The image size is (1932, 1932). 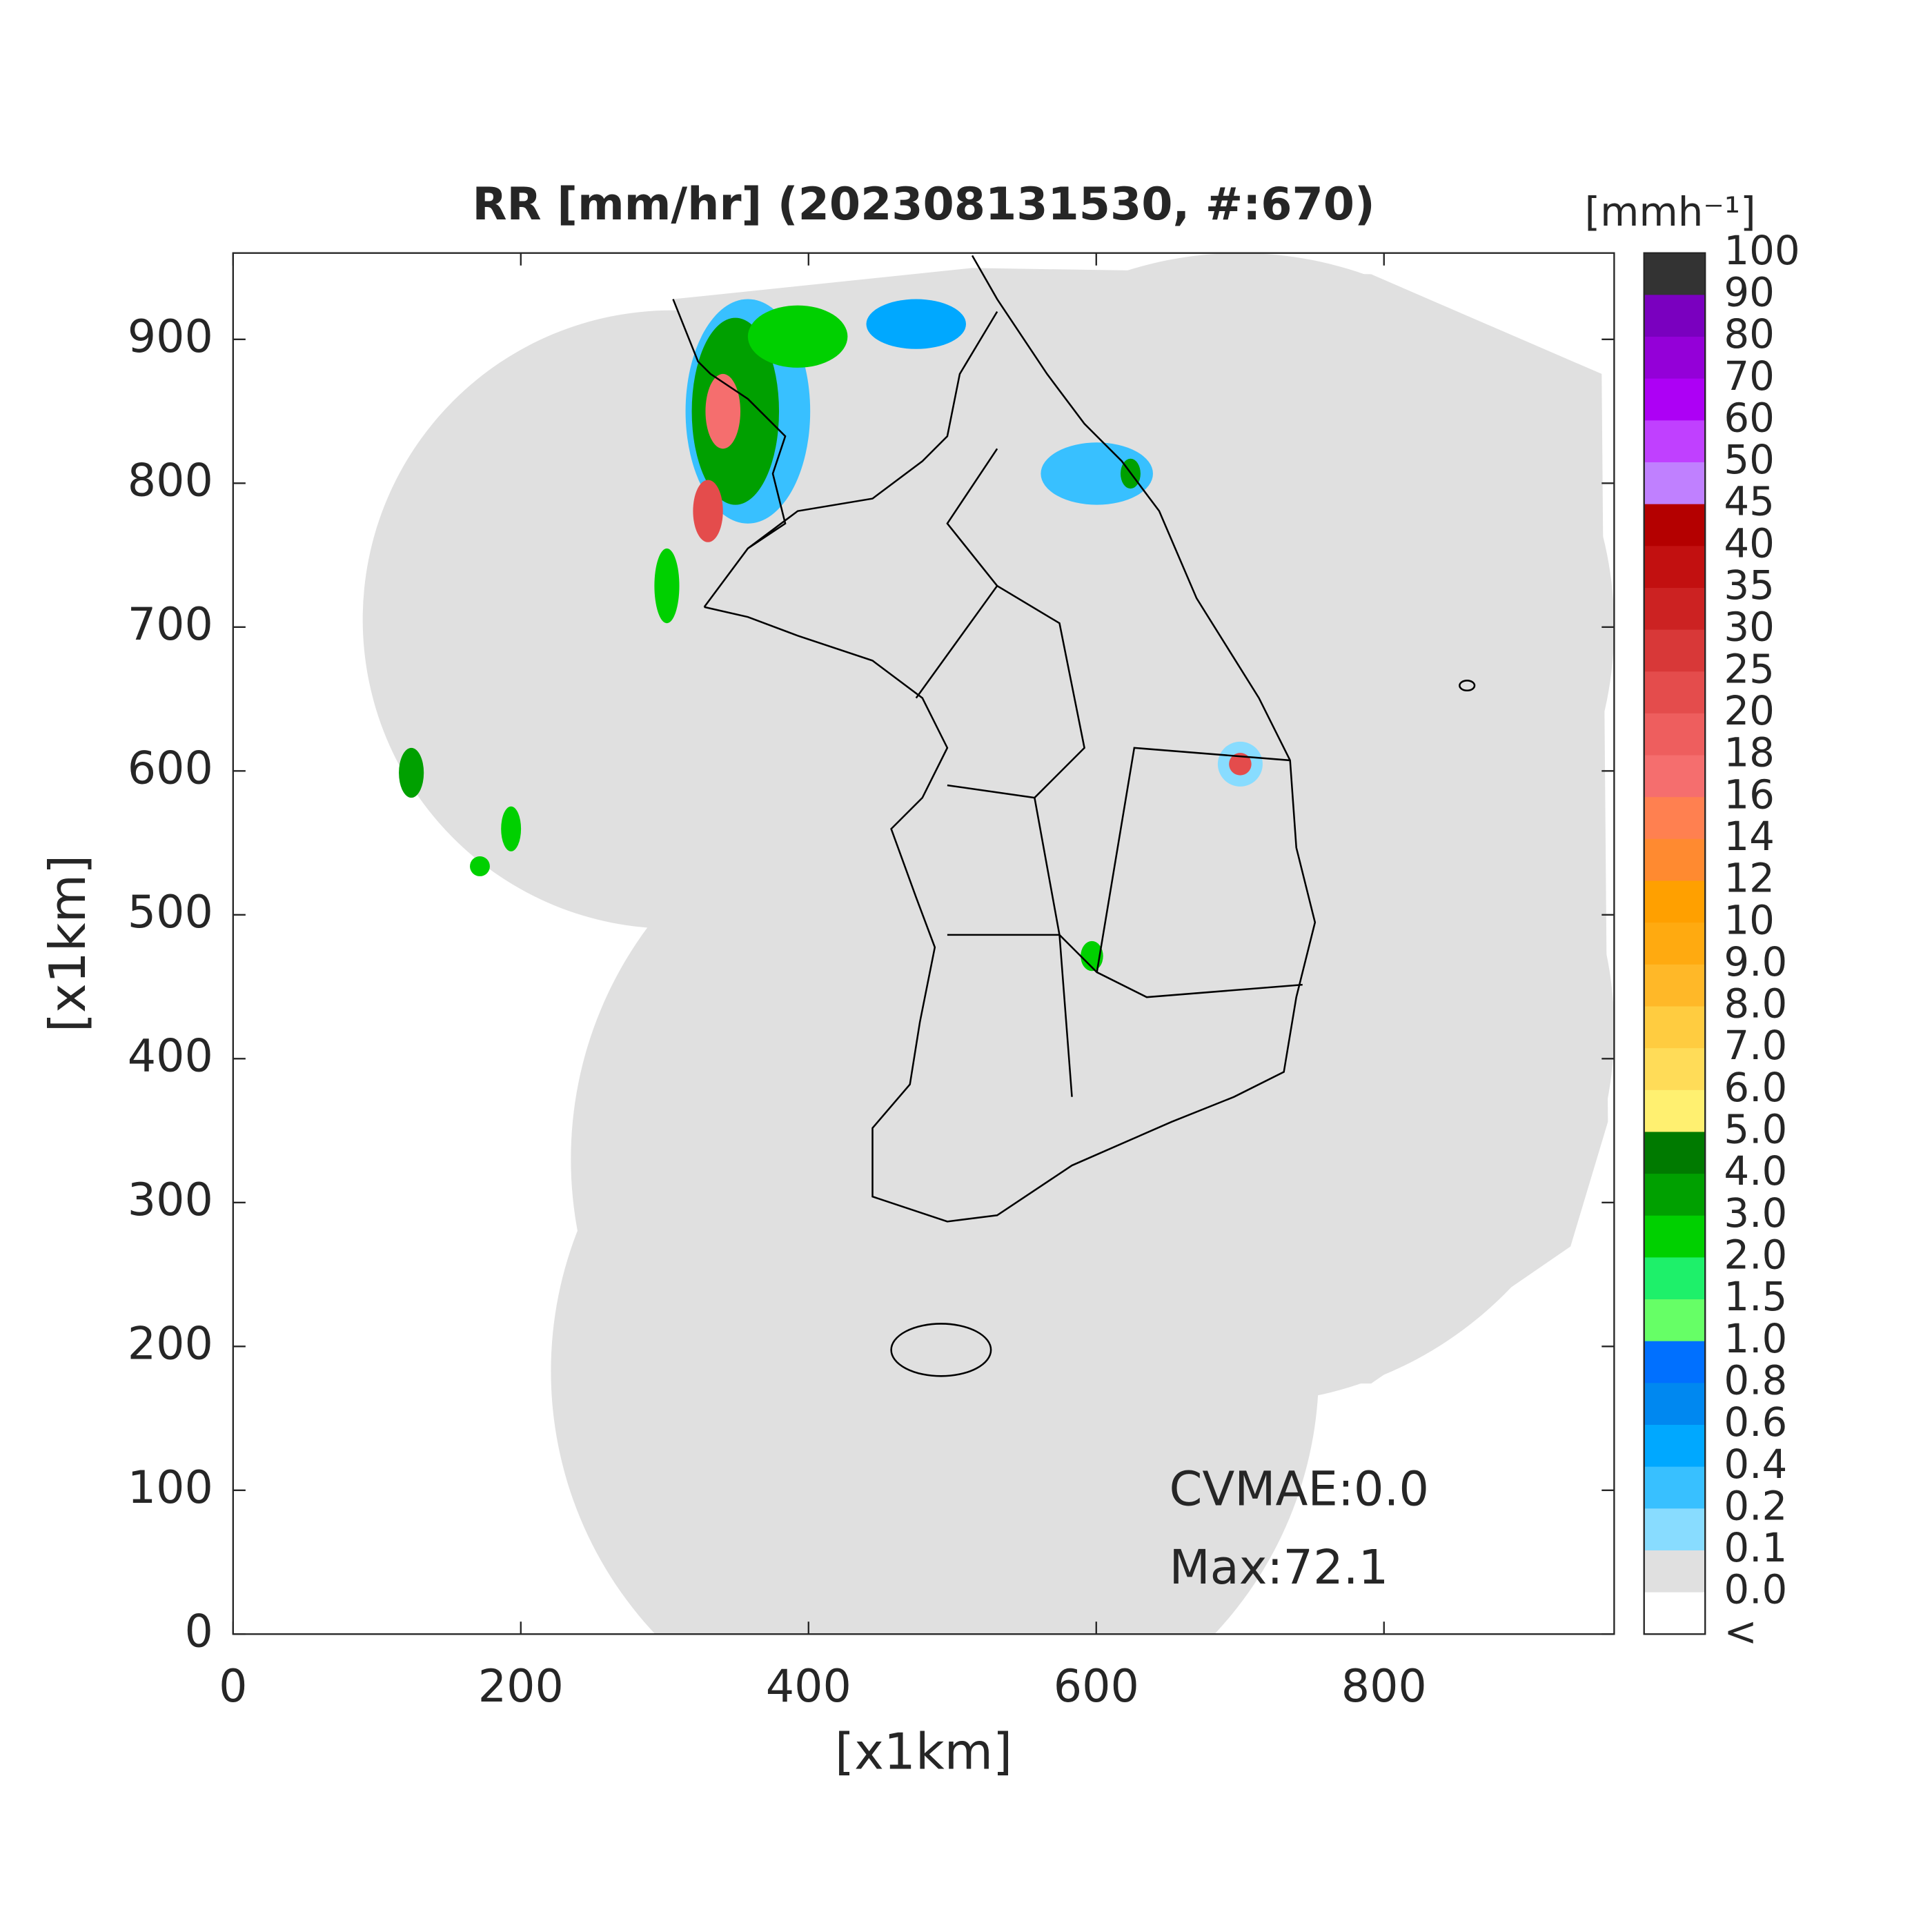 What do you see at coordinates (1749, 919) in the screenshot?
I see `colorbar-label: 10` at bounding box center [1749, 919].